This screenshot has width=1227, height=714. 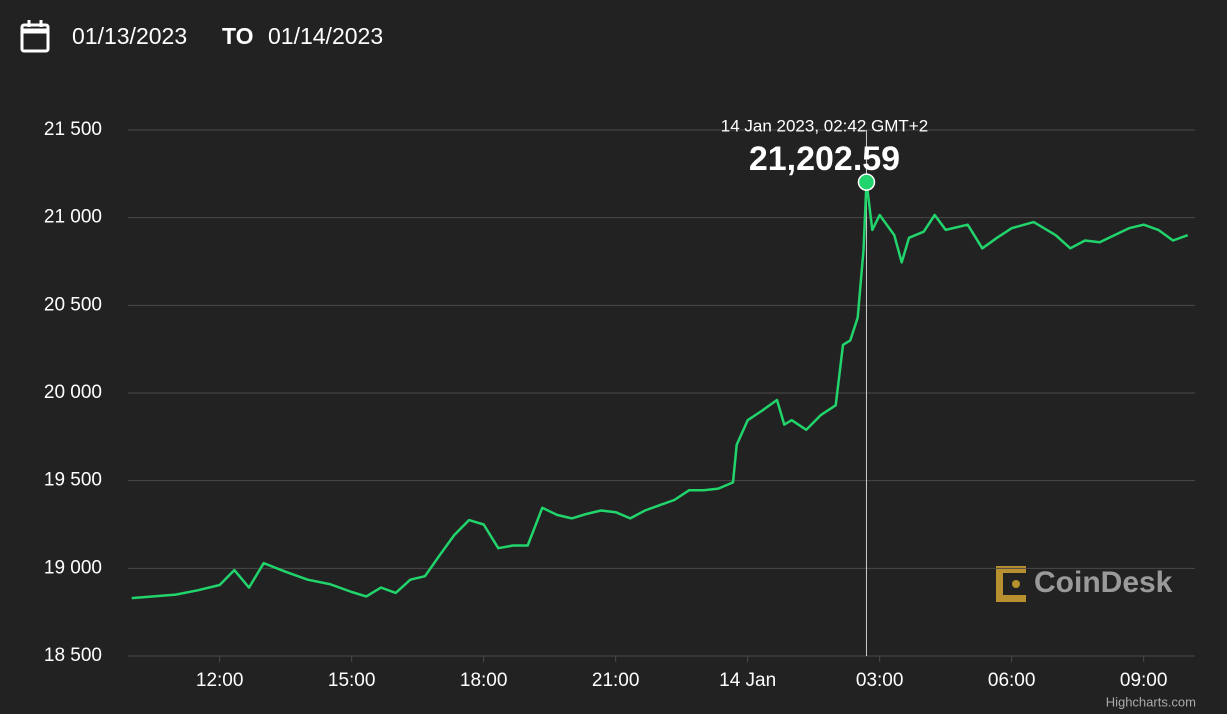 What do you see at coordinates (616, 680) in the screenshot?
I see `x-tick-label: 21:00` at bounding box center [616, 680].